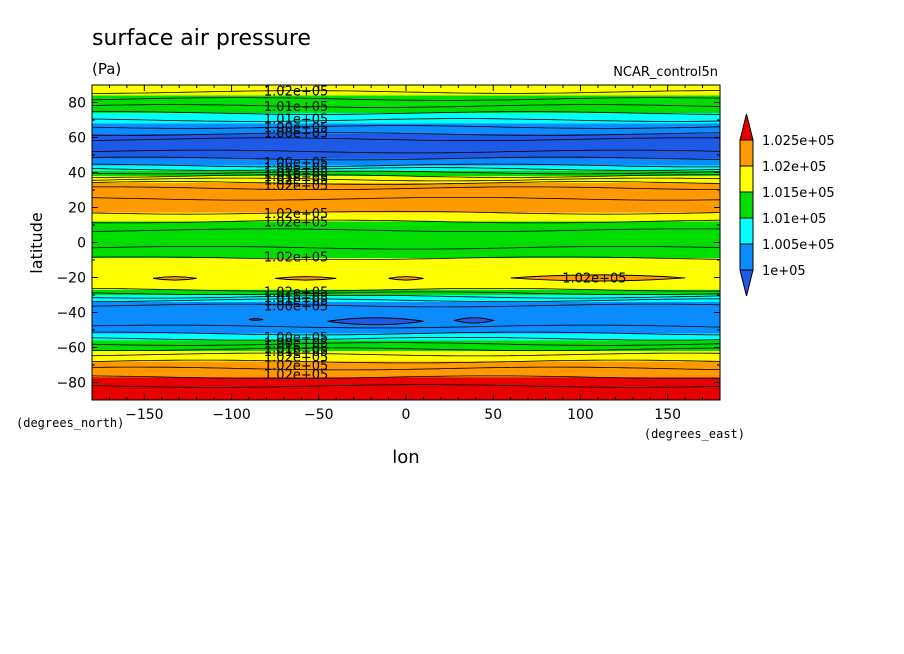 Image resolution: width=904 pixels, height=654 pixels. What do you see at coordinates (746, 283) in the screenshot?
I see `colorbar-bottom-triangle` at bounding box center [746, 283].